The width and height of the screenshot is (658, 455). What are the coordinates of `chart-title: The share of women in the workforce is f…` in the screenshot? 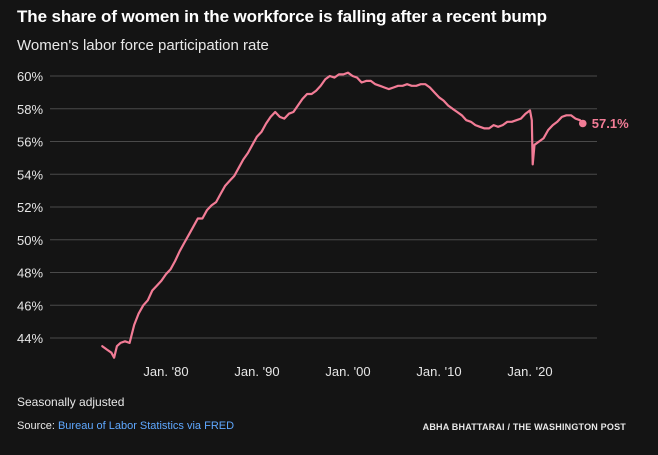 It's located at (282, 16).